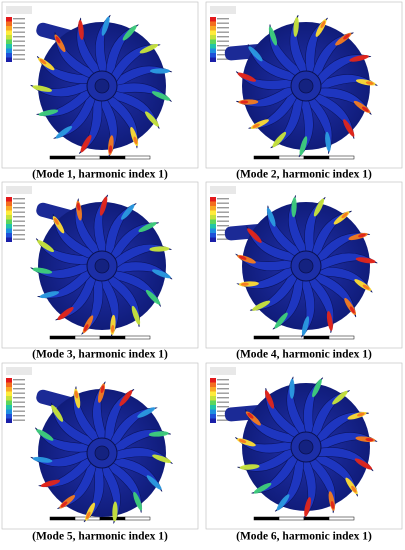 Image resolution: width=405 pixels, height=550 pixels. Describe the element at coordinates (100, 175) in the screenshot. I see `caption: (Mode 1, harmonic index 1)` at that location.